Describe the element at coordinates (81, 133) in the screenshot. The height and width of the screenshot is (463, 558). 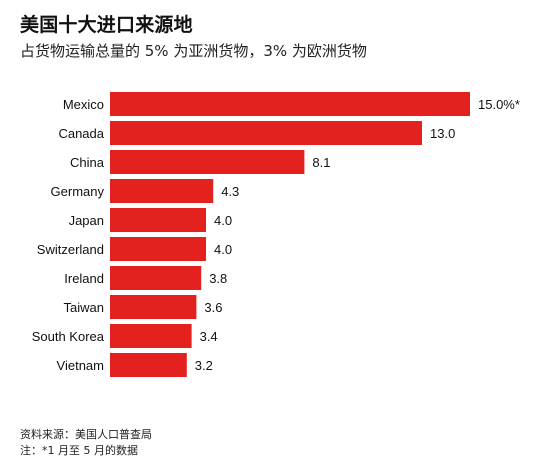
I see `category-label: Canada` at that location.